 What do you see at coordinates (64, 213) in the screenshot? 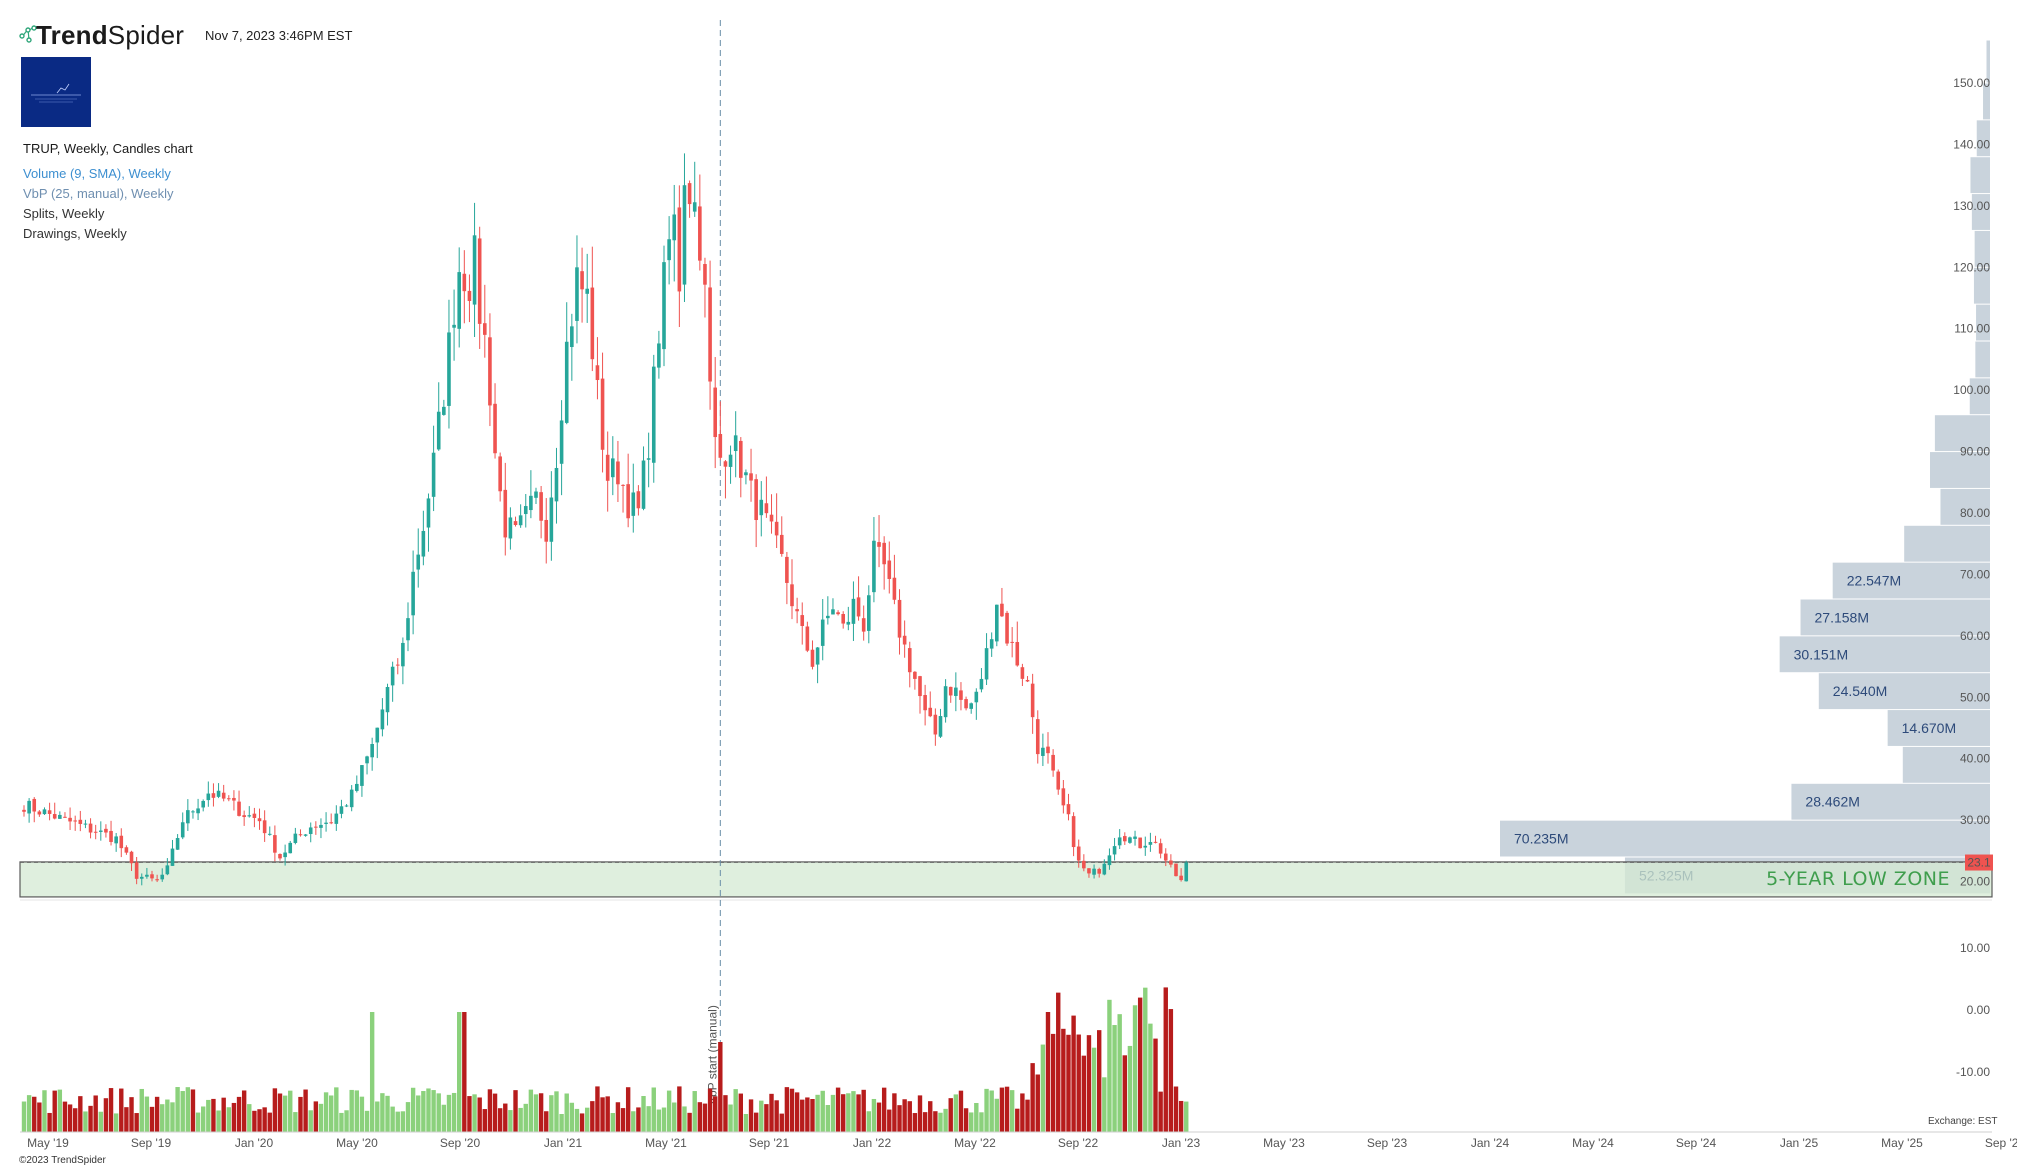
I see `legend-splits: Splits, Weekly` at bounding box center [64, 213].